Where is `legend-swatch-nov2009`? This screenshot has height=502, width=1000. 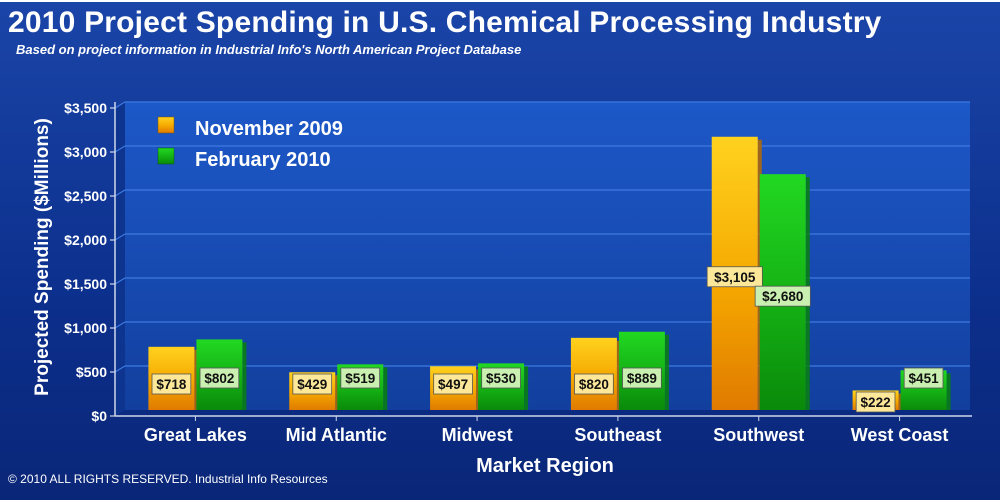 legend-swatch-nov2009 is located at coordinates (166, 125).